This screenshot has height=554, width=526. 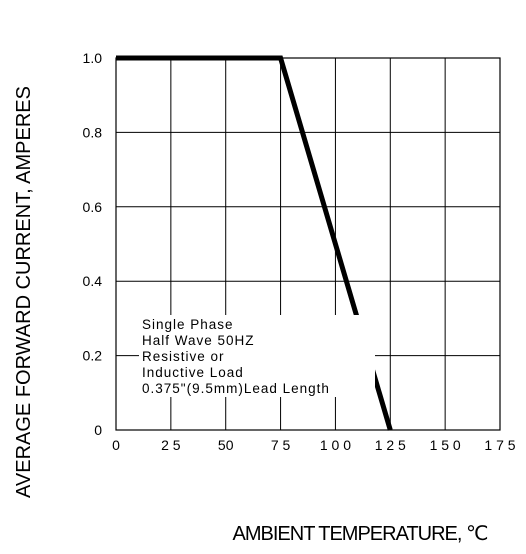 I want to click on x-axis-label: AMBIENT TEMPERATURE, ℃, so click(x=360, y=534).